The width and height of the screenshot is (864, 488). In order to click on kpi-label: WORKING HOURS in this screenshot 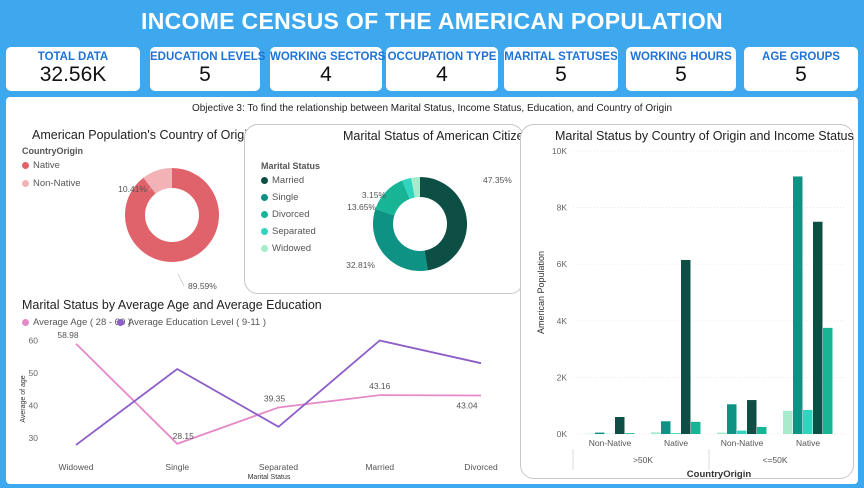, I will do `click(681, 57)`.